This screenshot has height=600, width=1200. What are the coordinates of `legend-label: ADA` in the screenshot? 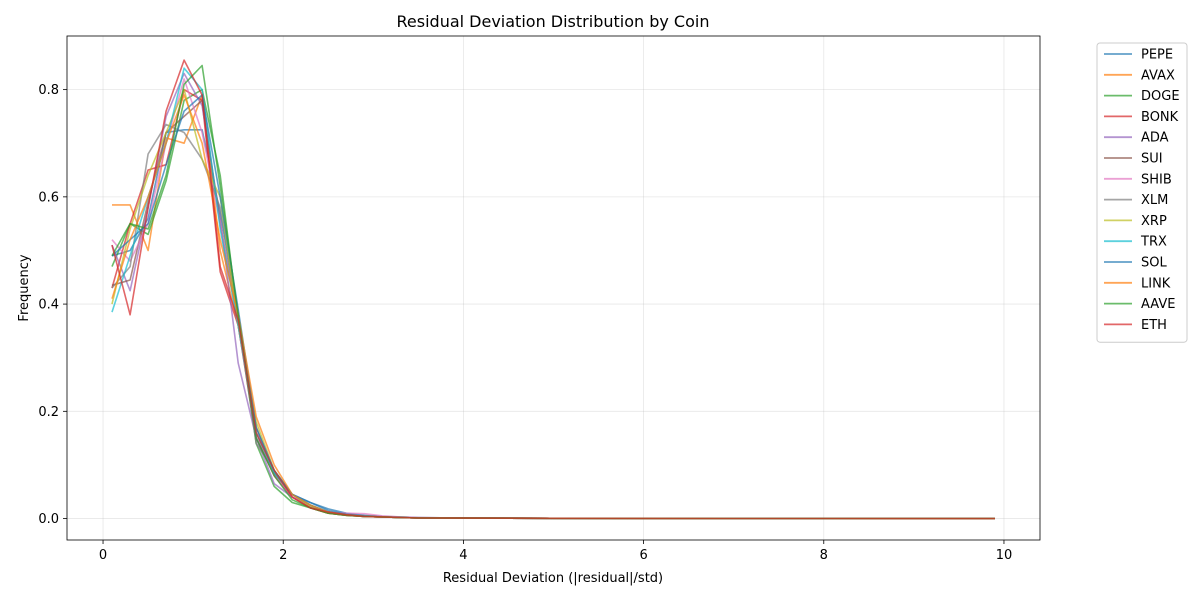 It's located at (1155, 138).